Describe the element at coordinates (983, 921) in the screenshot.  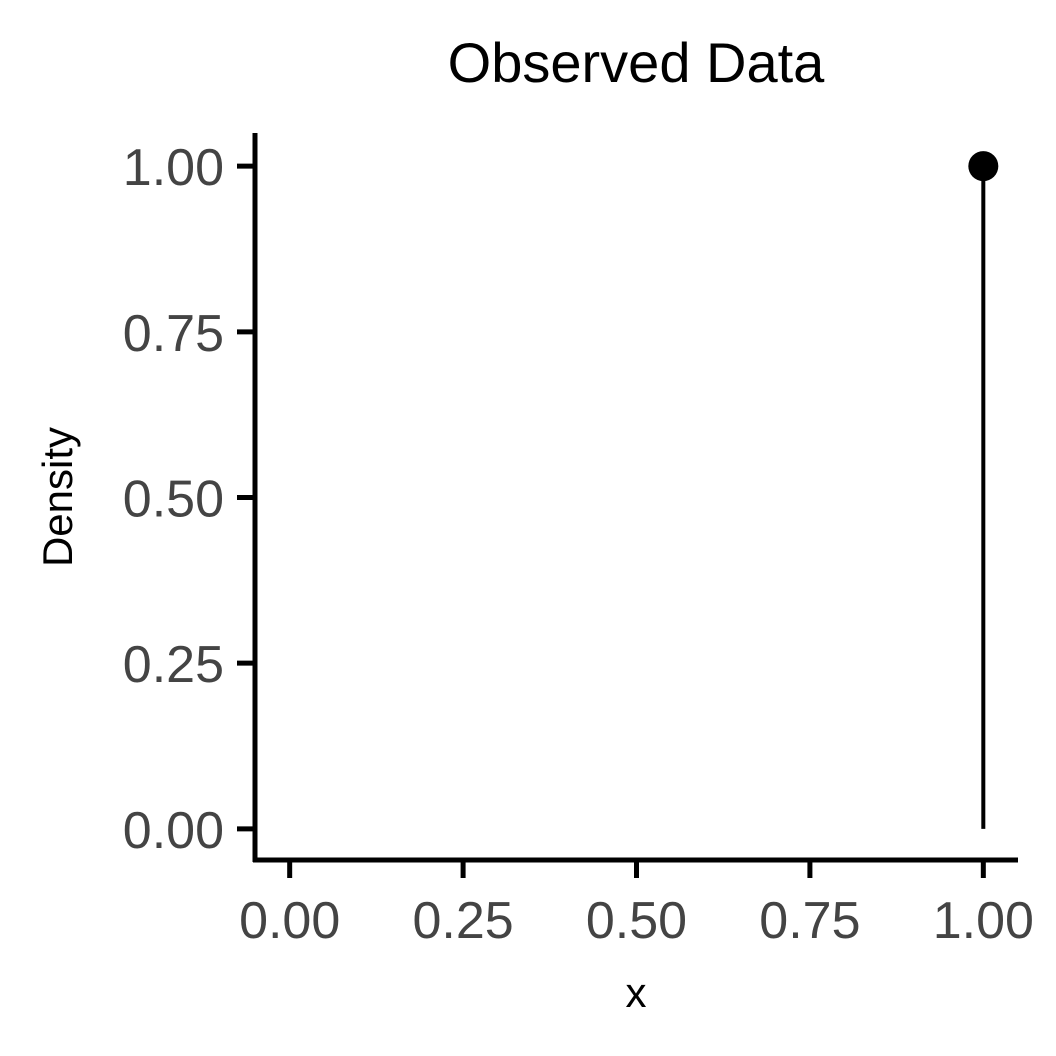
I see `x-tick-label: 1.00` at that location.